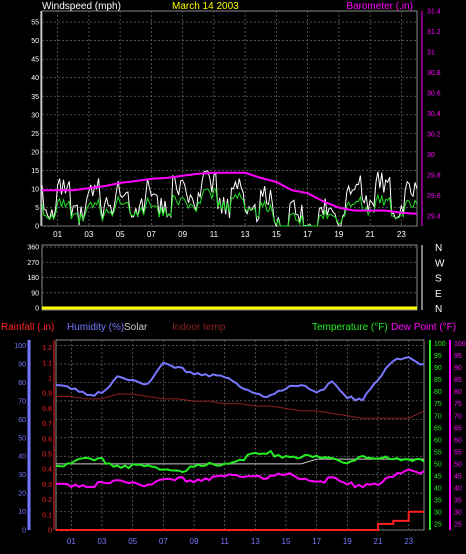 Image resolution: width=466 pixels, height=554 pixels. What do you see at coordinates (460, 344) in the screenshot?
I see `dewpoint-tick: 100` at bounding box center [460, 344].